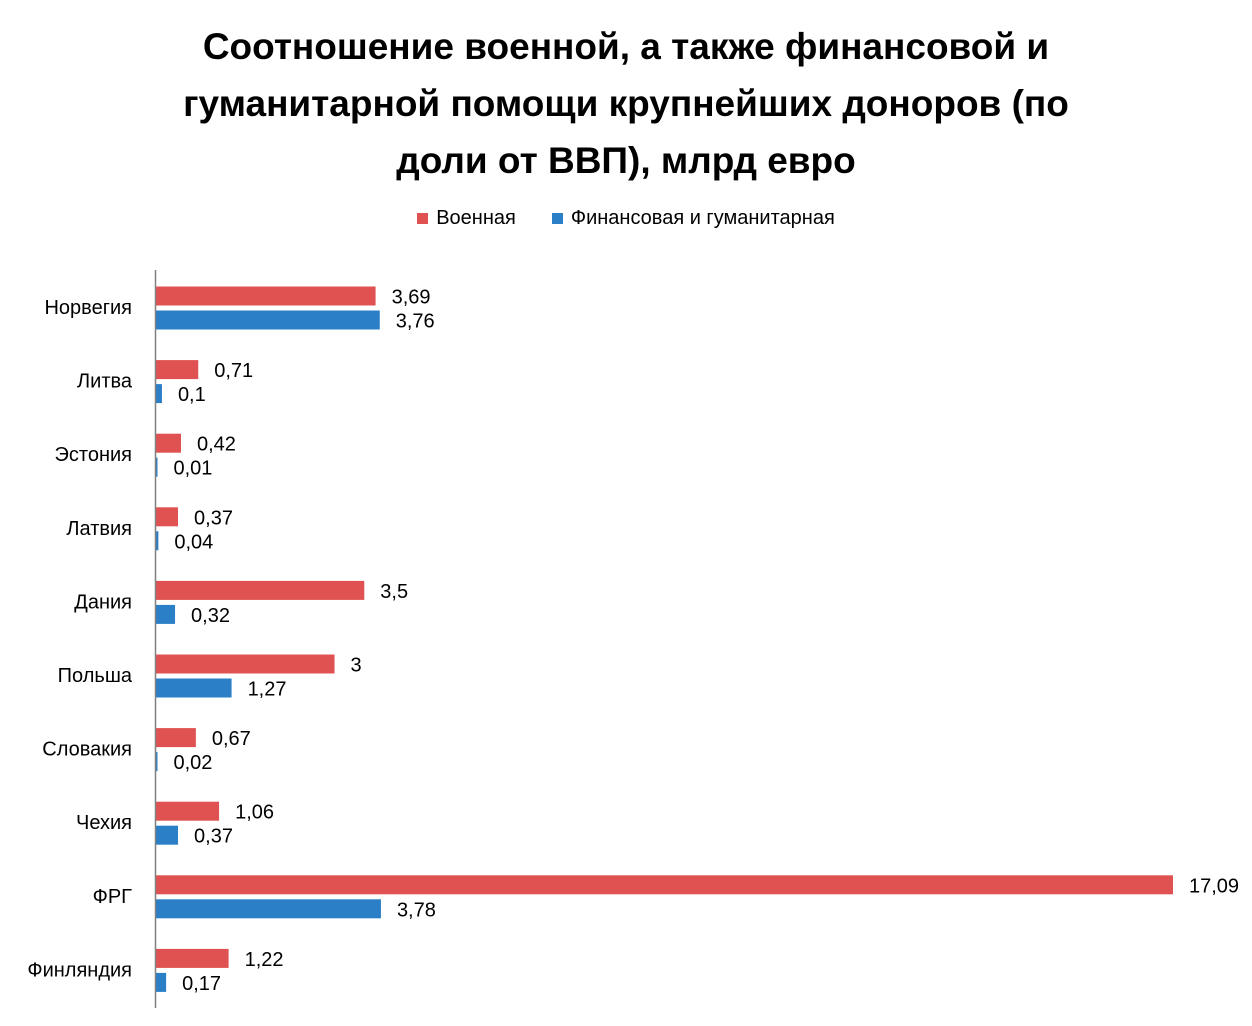 Image resolution: width=1252 pixels, height=1026 pixels. Describe the element at coordinates (103, 602) in the screenshot. I see `category-label: Дания` at that location.